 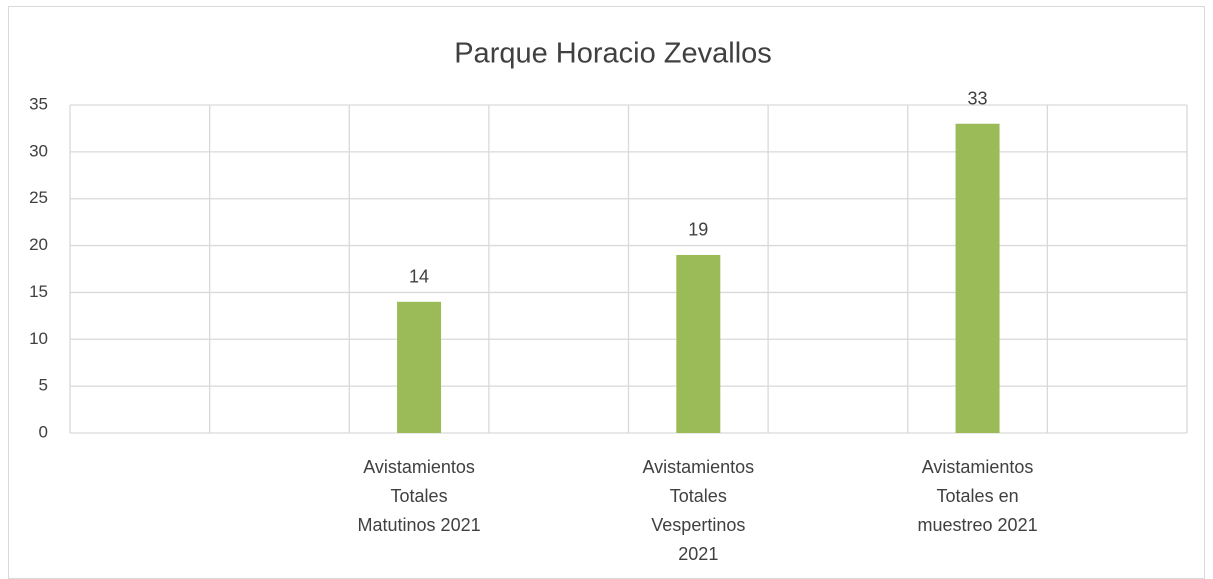 What do you see at coordinates (419, 496) in the screenshot?
I see `x-tick-label: Avistamientos Totales Matutinos 2021` at bounding box center [419, 496].